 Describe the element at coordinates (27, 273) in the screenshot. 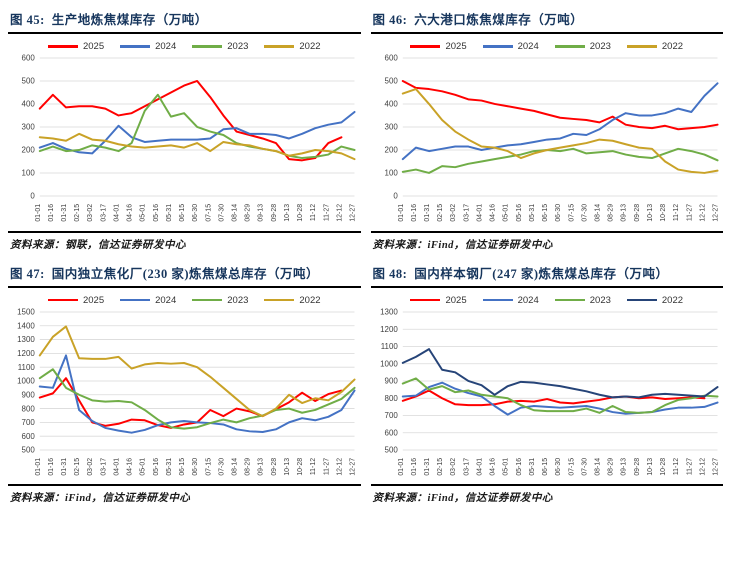

I see `figure-label: 图 47:` at that location.